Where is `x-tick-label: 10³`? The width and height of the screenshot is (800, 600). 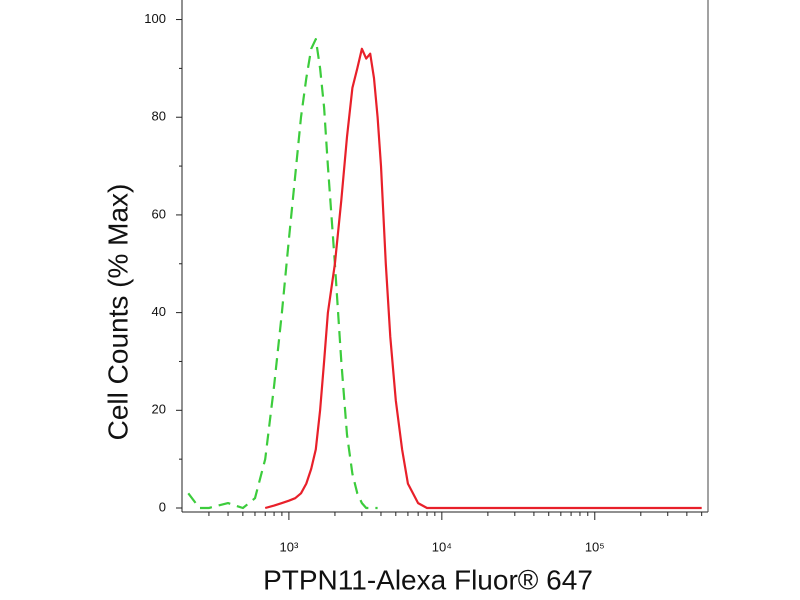
x-tick-label: 10³ is located at coordinates (288, 546).